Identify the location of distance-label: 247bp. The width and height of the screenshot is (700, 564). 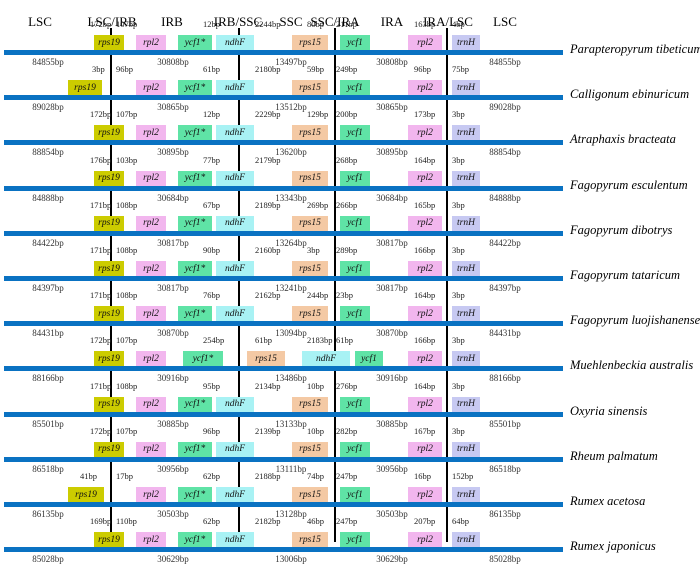
(347, 476).